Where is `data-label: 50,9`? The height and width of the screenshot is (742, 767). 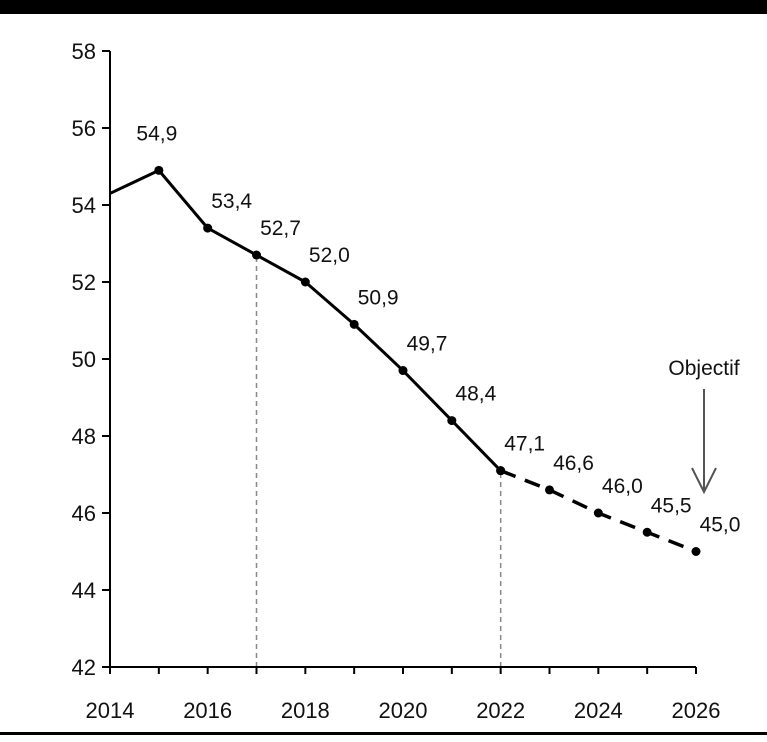 data-label: 50,9 is located at coordinates (378, 297).